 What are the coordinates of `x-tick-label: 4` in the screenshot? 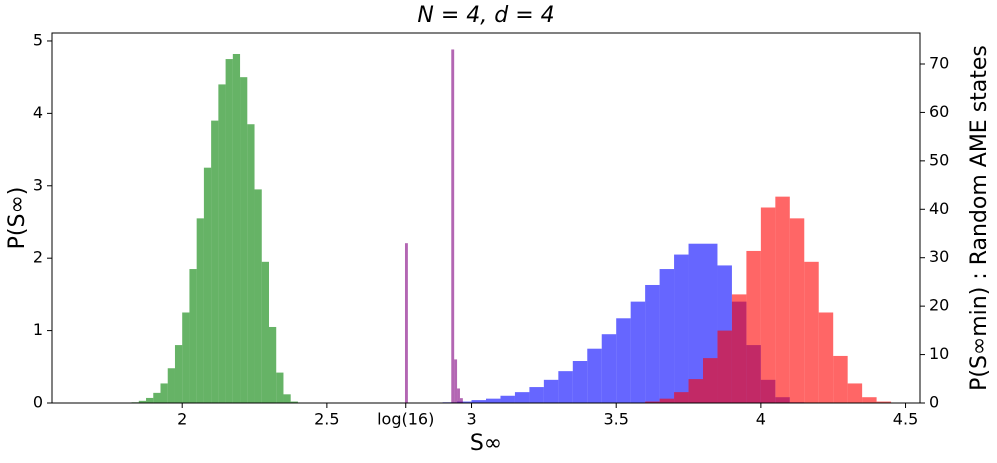 It's located at (761, 419).